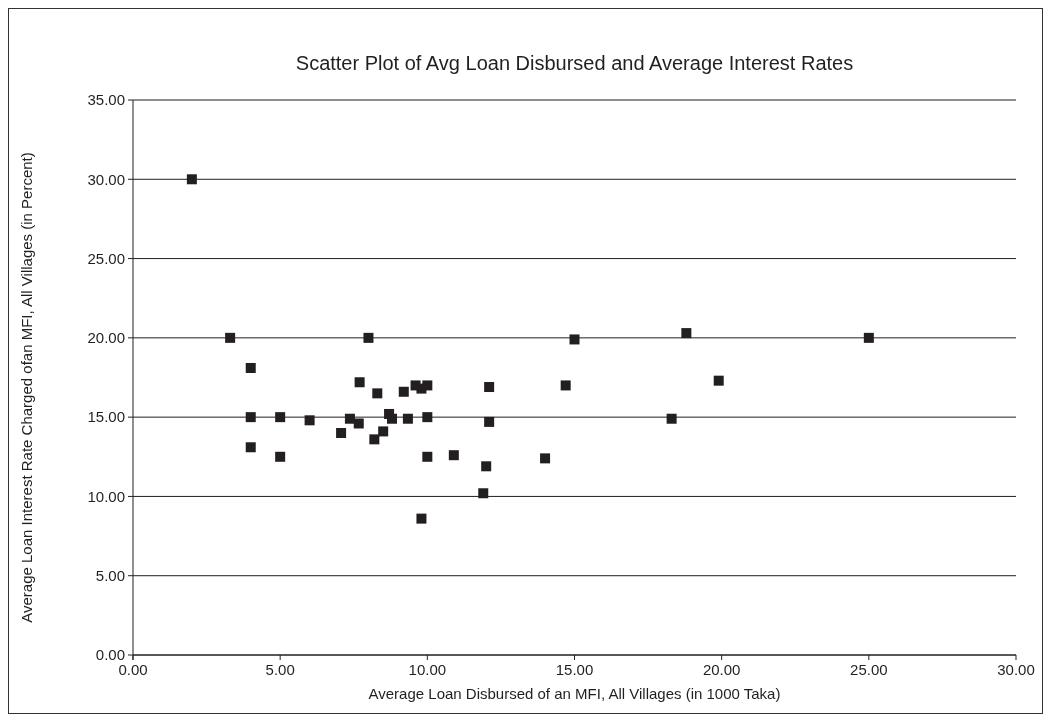 The height and width of the screenshot is (722, 1051). Describe the element at coordinates (574, 693) in the screenshot. I see `x-axis-title: Average Loan Disbursed of an MFI, All Villages (in 1000 Taka)` at that location.